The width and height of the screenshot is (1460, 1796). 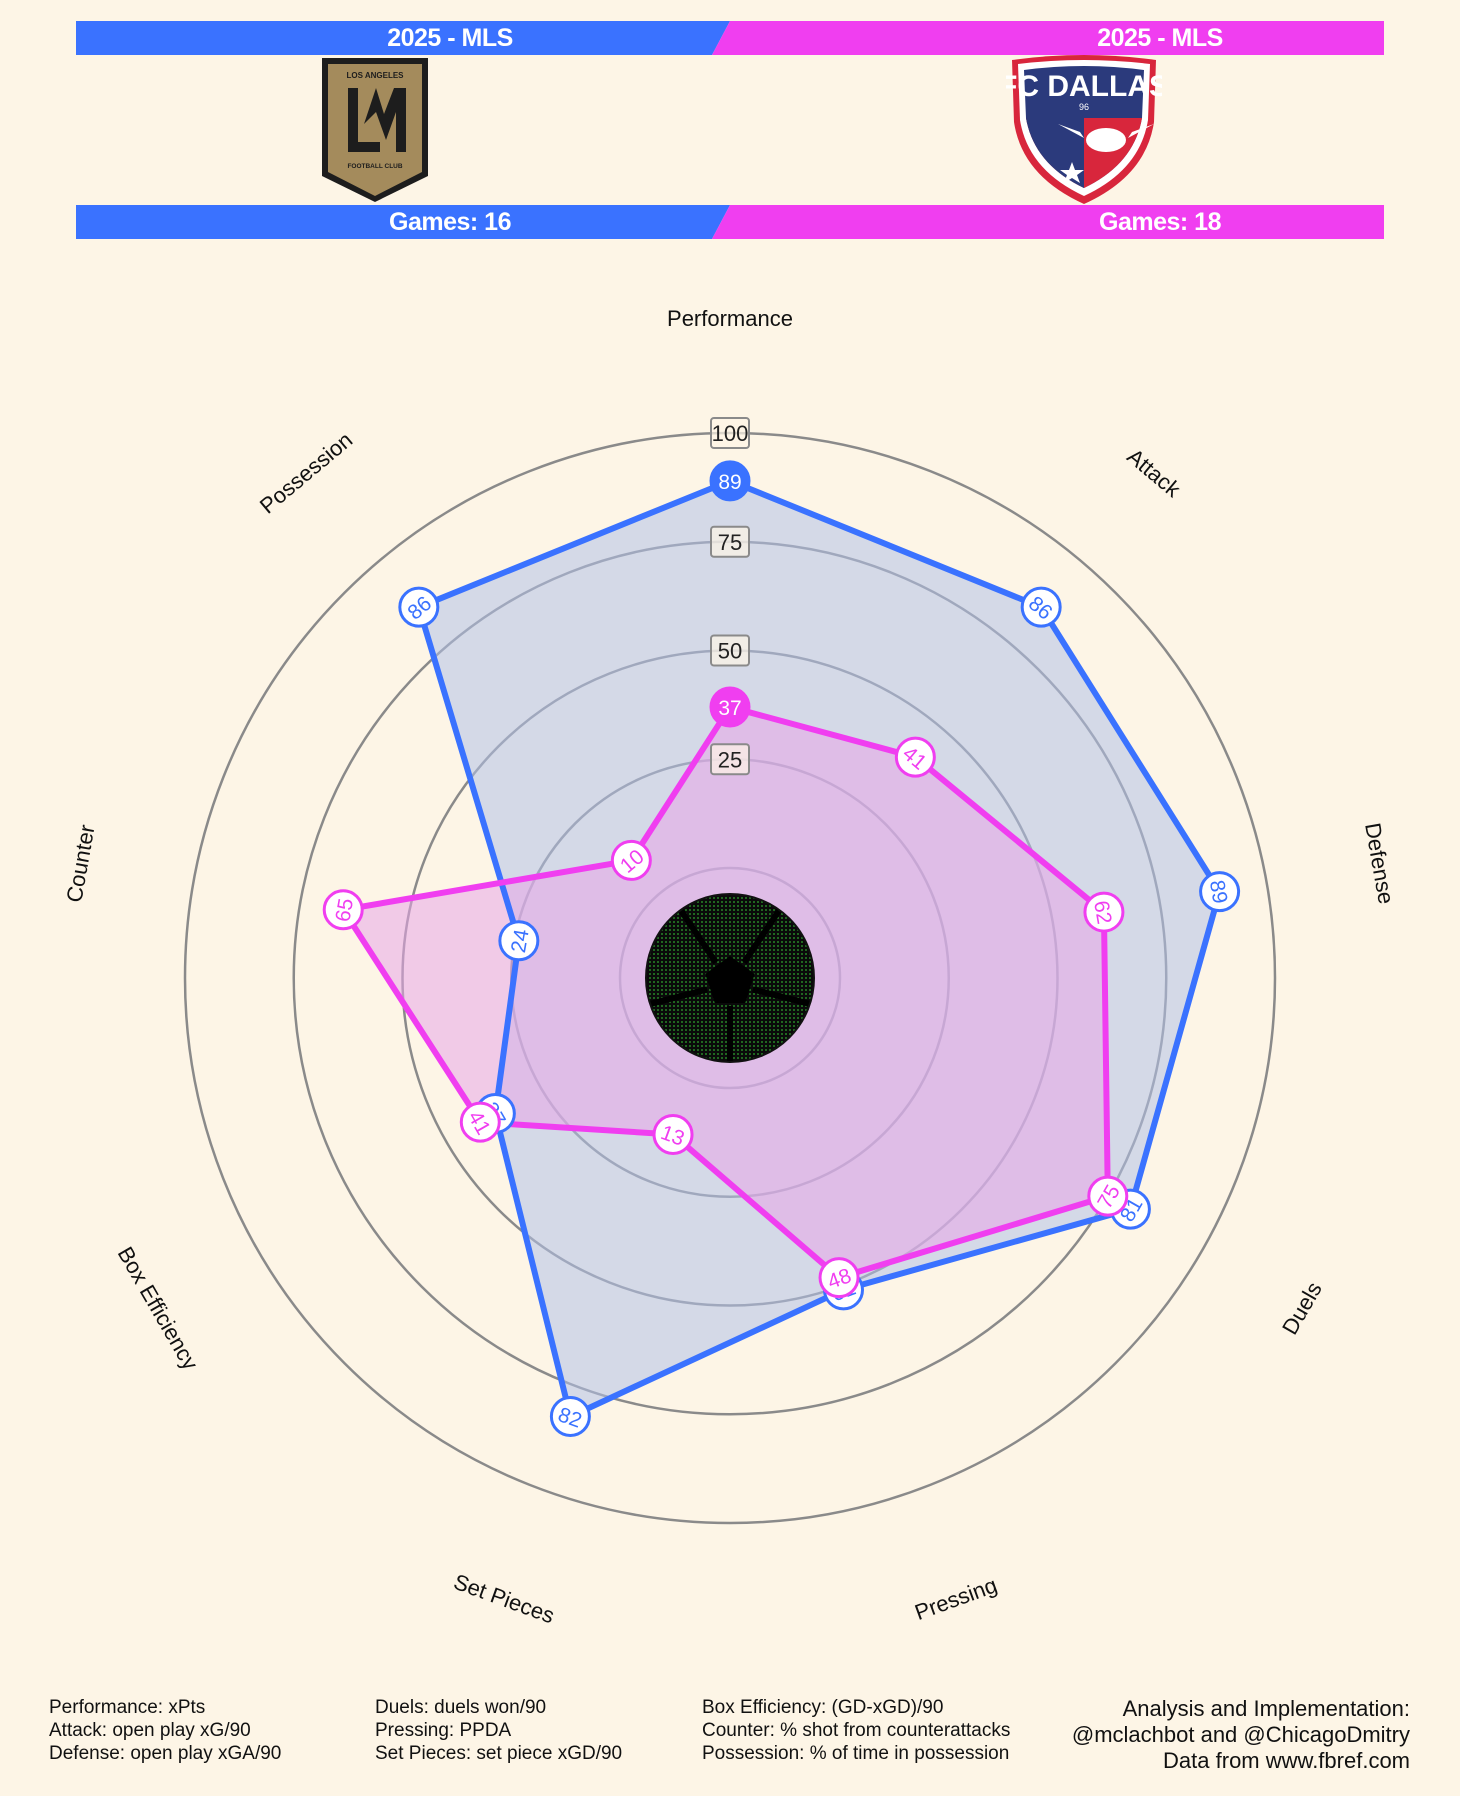 I want to click on axis-label-possession: Possession, so click(x=306, y=472).